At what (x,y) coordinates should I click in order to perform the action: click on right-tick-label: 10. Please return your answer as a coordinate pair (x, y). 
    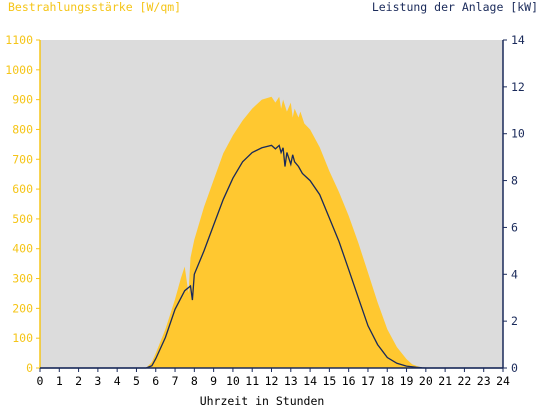
    Looking at the image, I should click on (518, 134).